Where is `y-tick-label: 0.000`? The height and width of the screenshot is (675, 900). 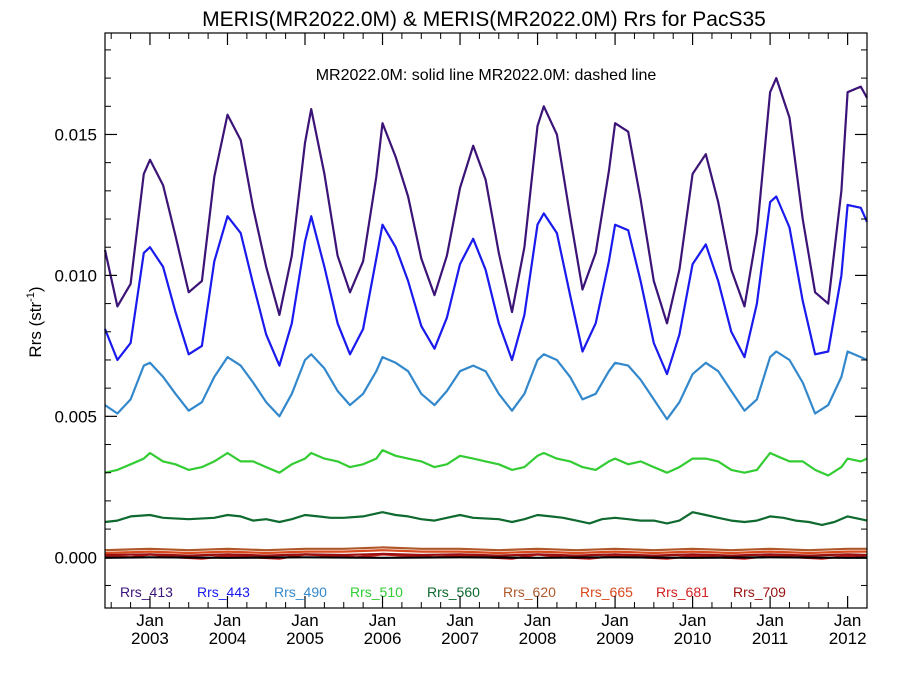 y-tick-label: 0.000 is located at coordinates (75, 557).